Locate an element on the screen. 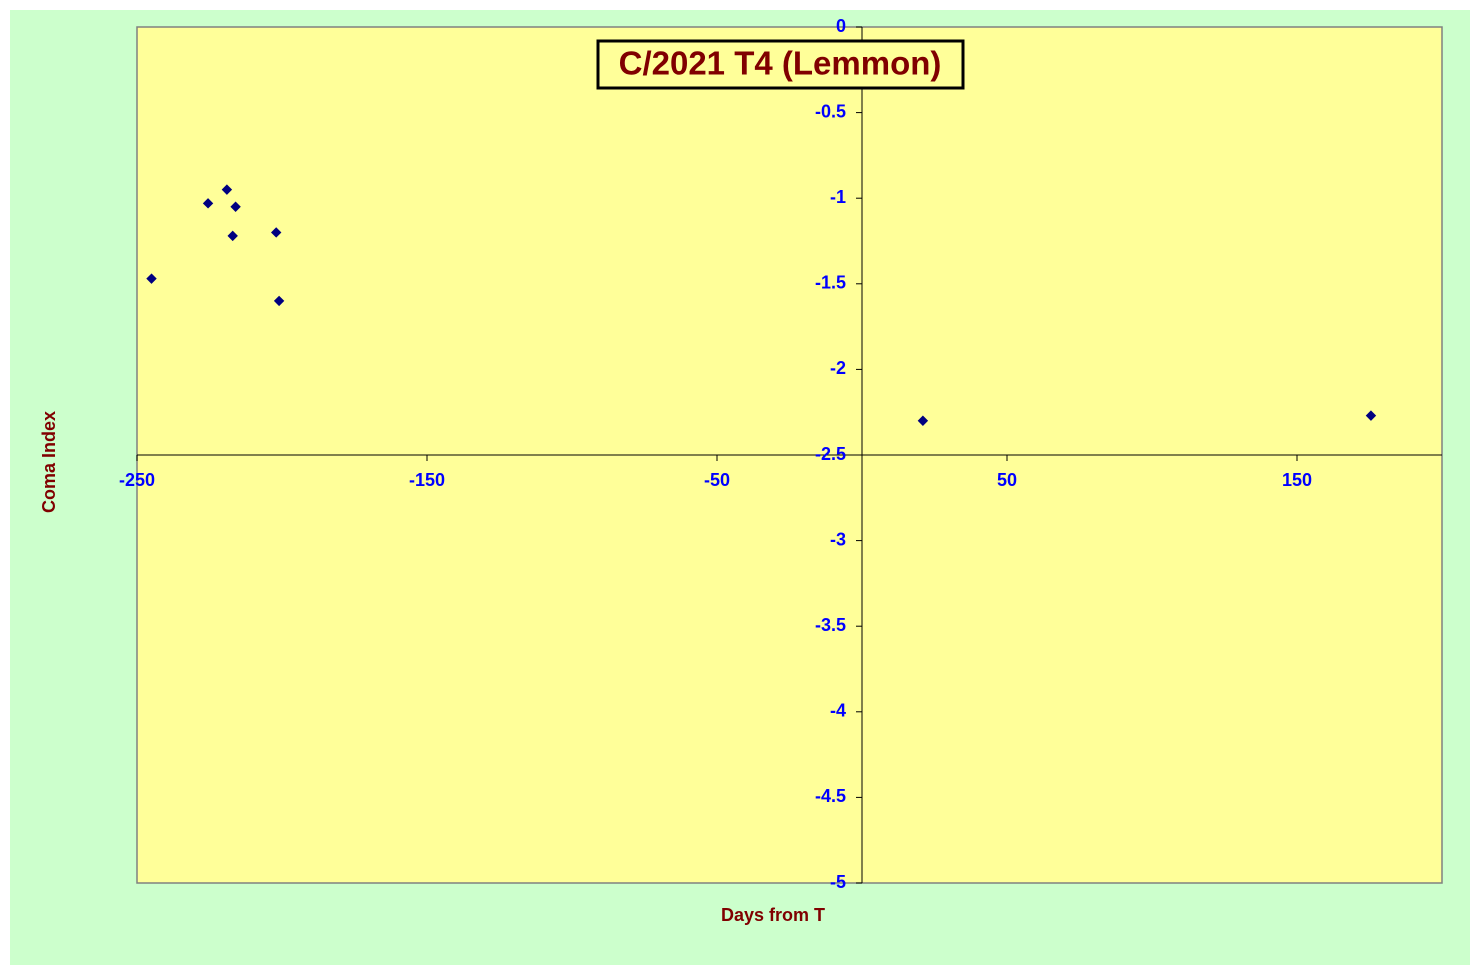  y-axis-label: Coma Index is located at coordinates (49, 462).